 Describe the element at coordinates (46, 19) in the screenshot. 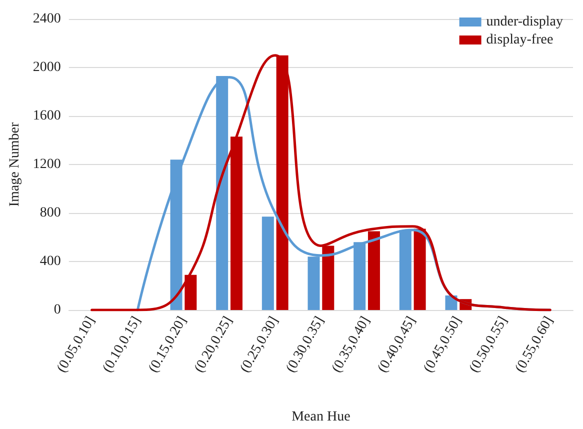

I see `y-tick-label: 2400` at that location.